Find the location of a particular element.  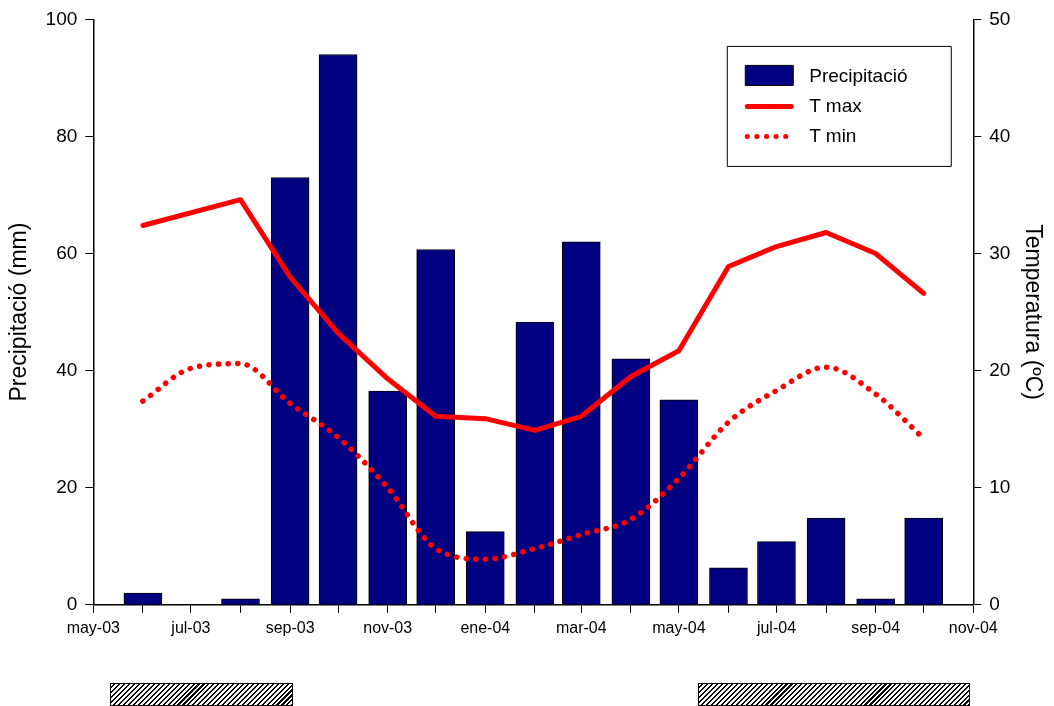

y2-tick-label: 10 is located at coordinates (1000, 486).